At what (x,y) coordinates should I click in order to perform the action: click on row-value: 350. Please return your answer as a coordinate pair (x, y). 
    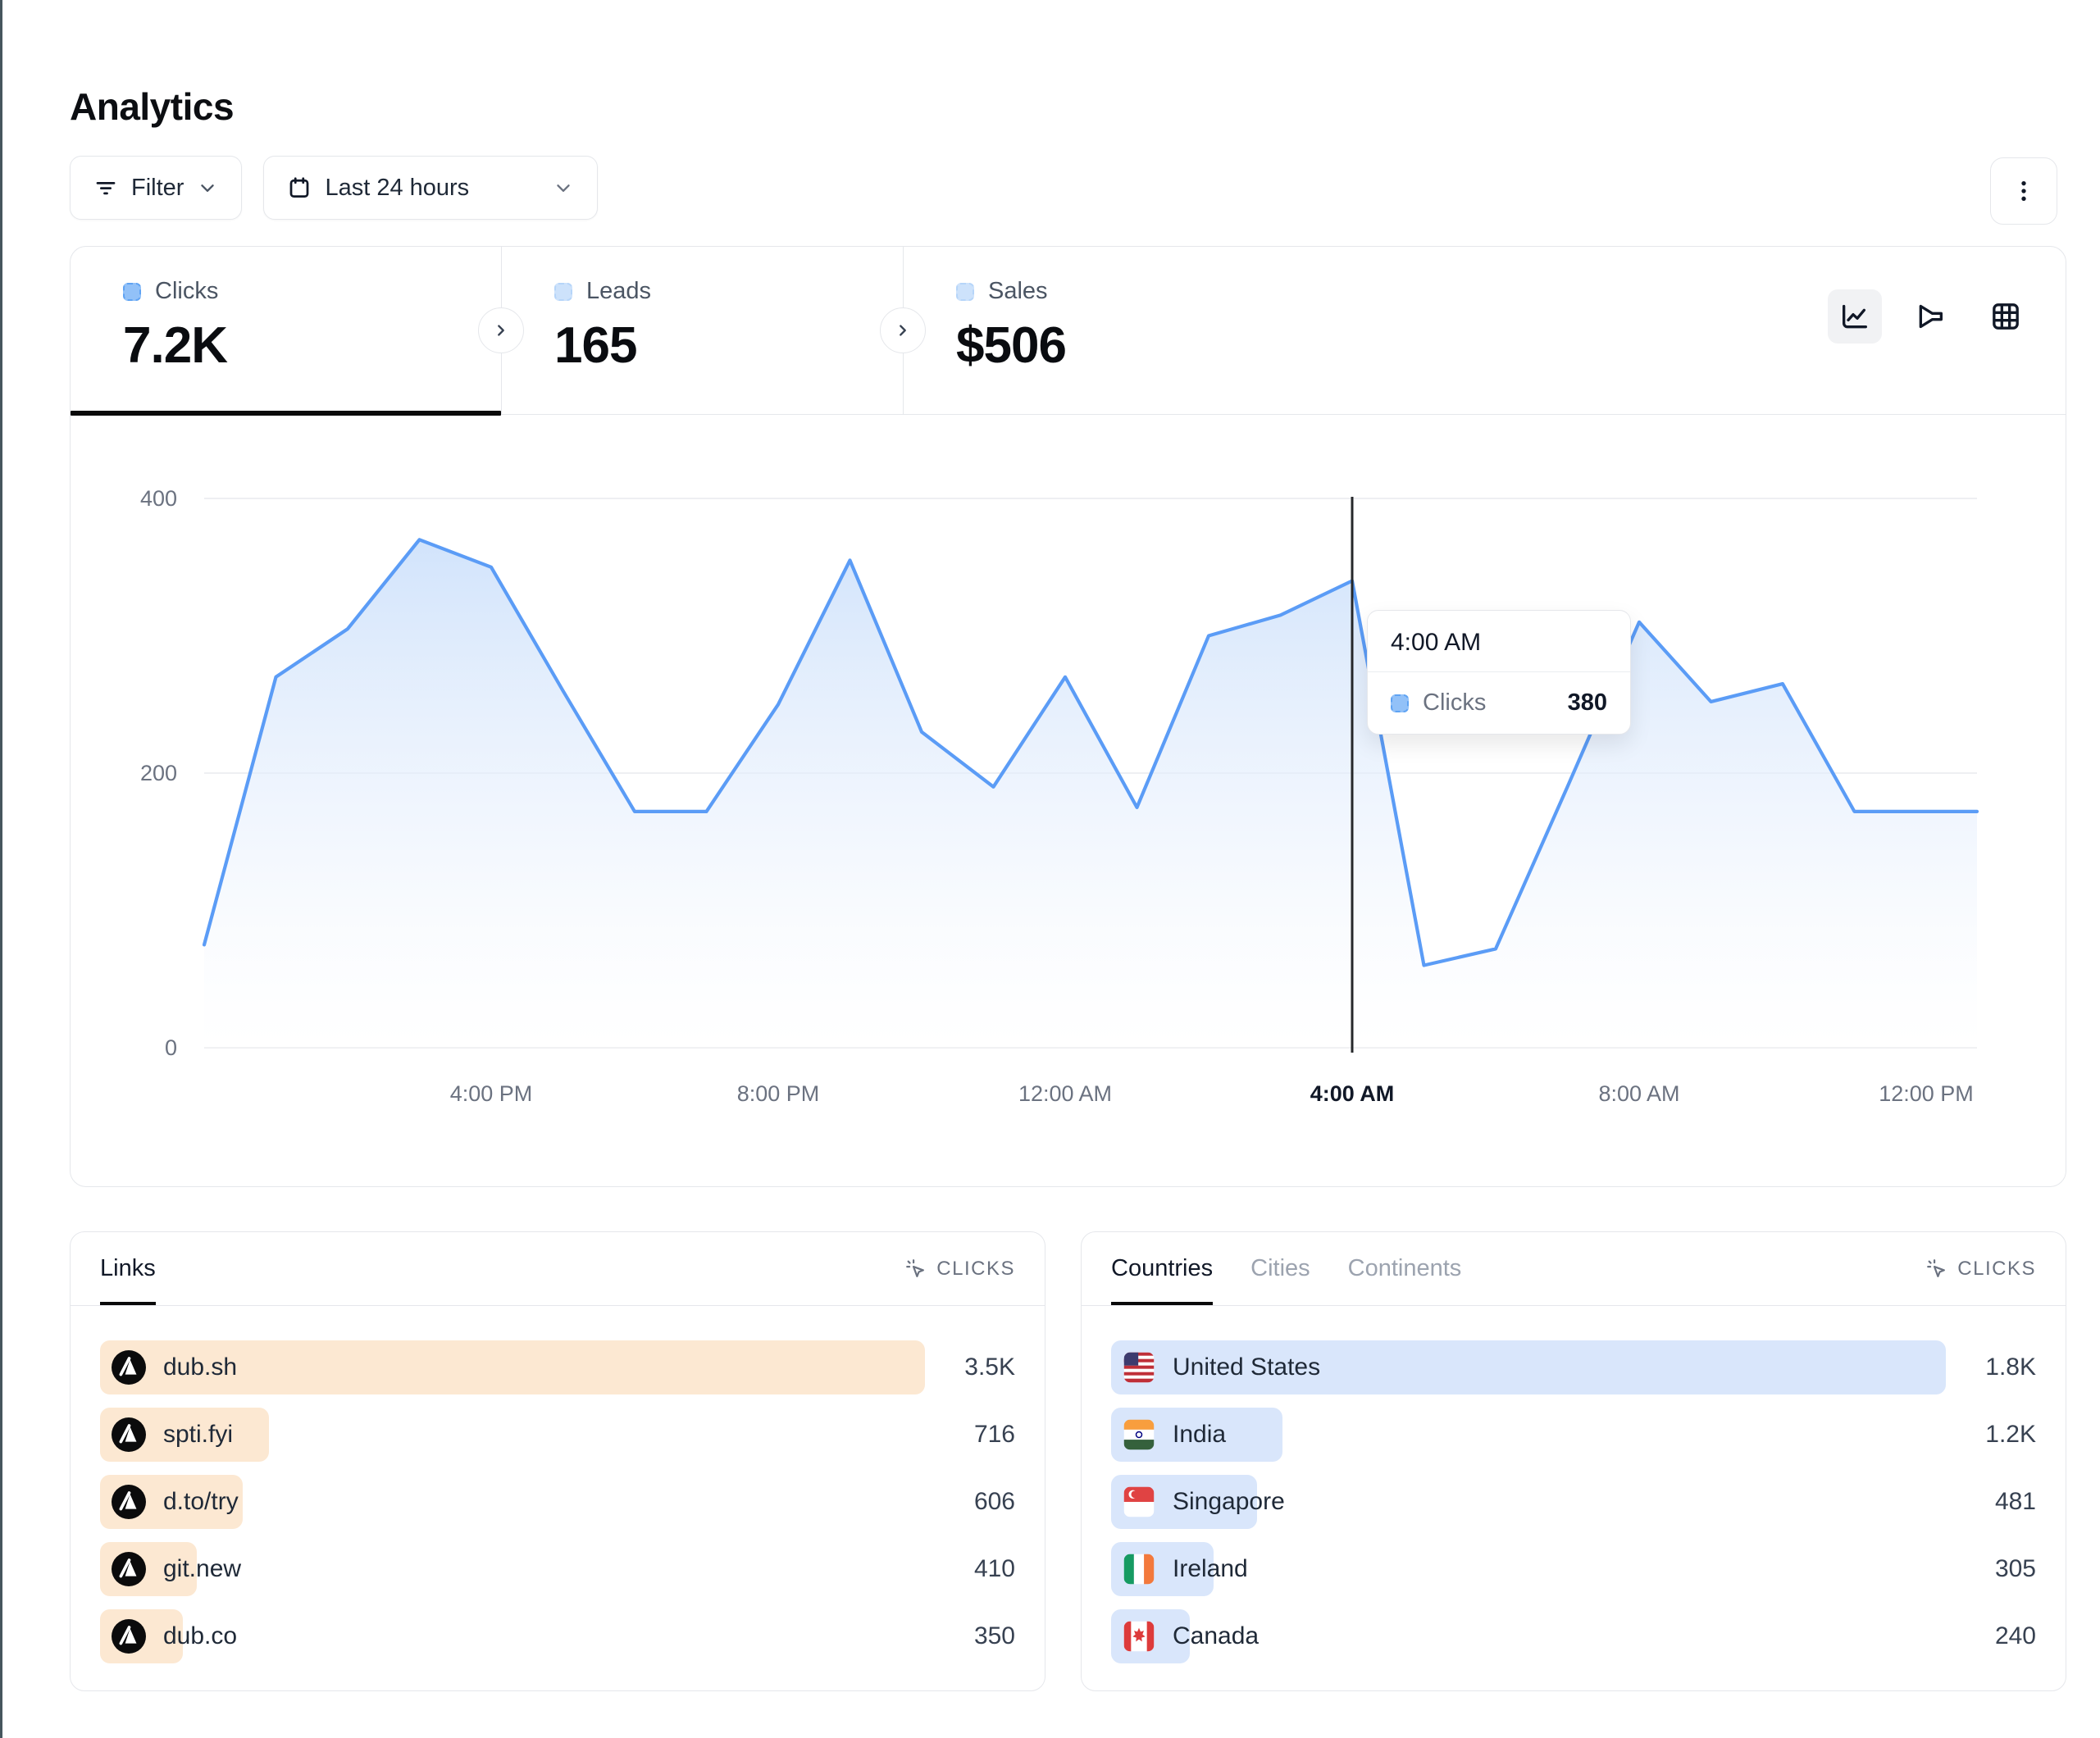
    Looking at the image, I should click on (994, 1635).